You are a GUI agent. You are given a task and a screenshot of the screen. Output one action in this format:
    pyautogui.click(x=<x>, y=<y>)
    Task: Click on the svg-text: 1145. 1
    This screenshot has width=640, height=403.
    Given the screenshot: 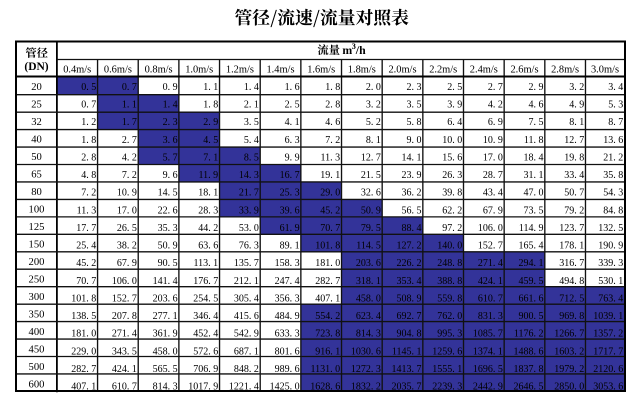 What is the action you would take?
    pyautogui.click(x=407, y=351)
    